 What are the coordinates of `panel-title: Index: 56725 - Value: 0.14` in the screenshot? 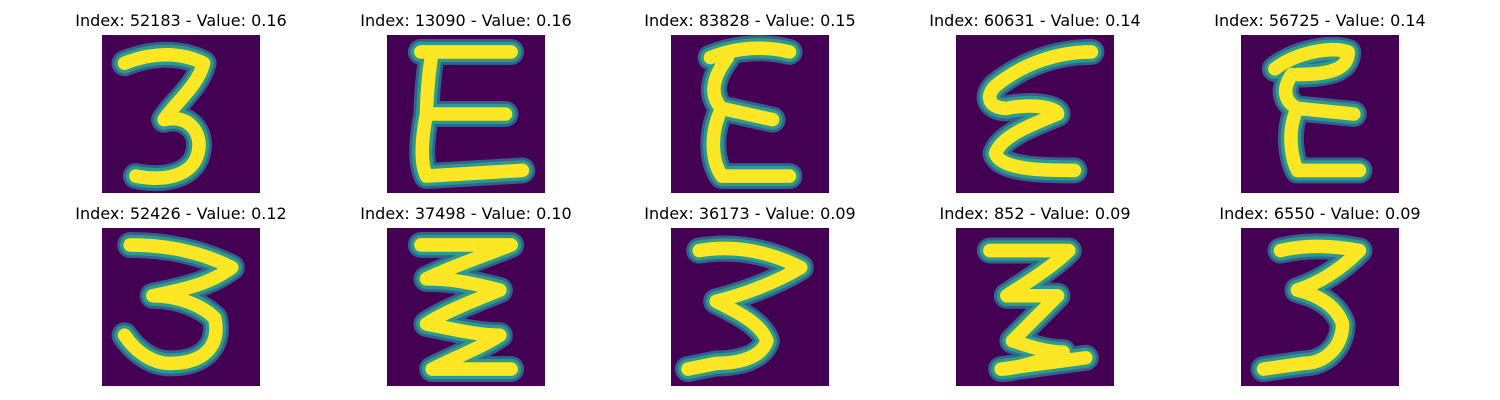 It's located at (1320, 20).